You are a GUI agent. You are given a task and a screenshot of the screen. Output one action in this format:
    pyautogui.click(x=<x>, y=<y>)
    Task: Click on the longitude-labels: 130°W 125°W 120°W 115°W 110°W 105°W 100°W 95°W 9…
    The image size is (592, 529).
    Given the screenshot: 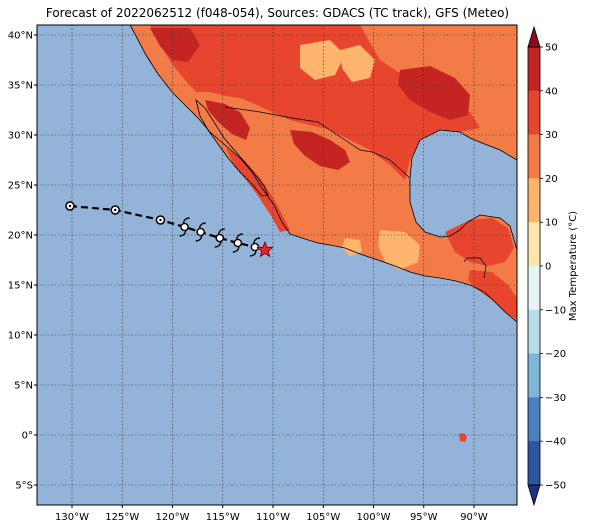 What is the action you would take?
    pyautogui.click(x=271, y=514)
    